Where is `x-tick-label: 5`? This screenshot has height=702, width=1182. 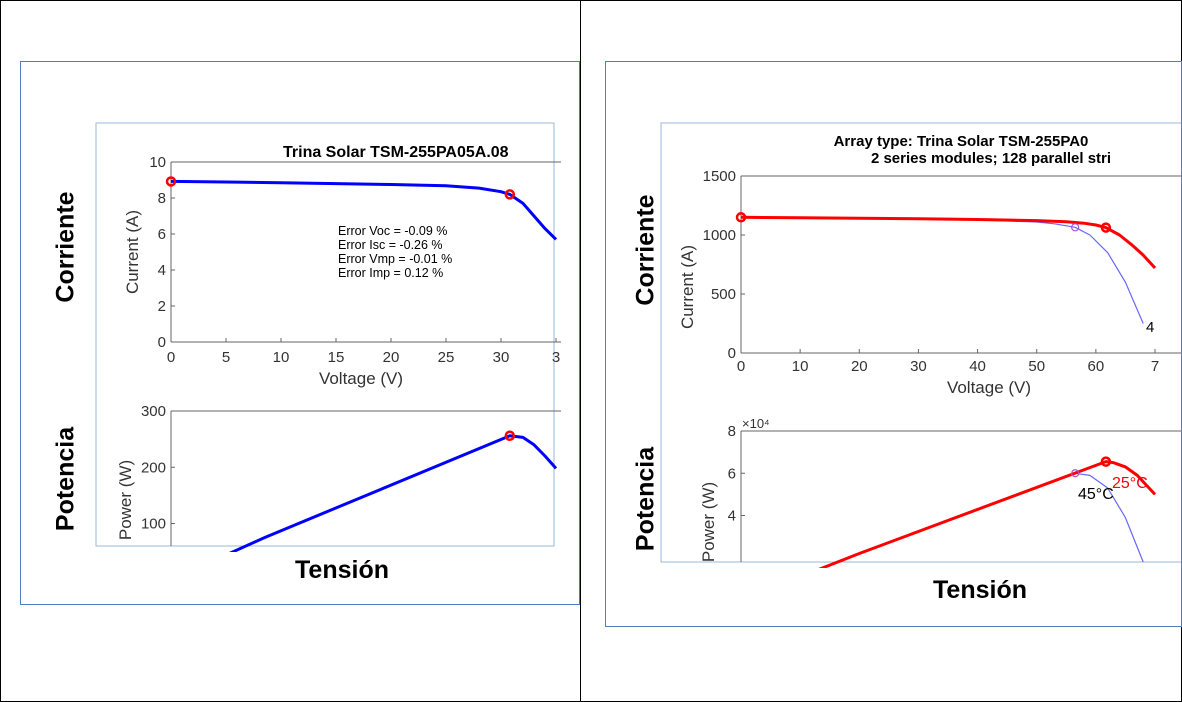
x-tick-label: 5 is located at coordinates (226, 357).